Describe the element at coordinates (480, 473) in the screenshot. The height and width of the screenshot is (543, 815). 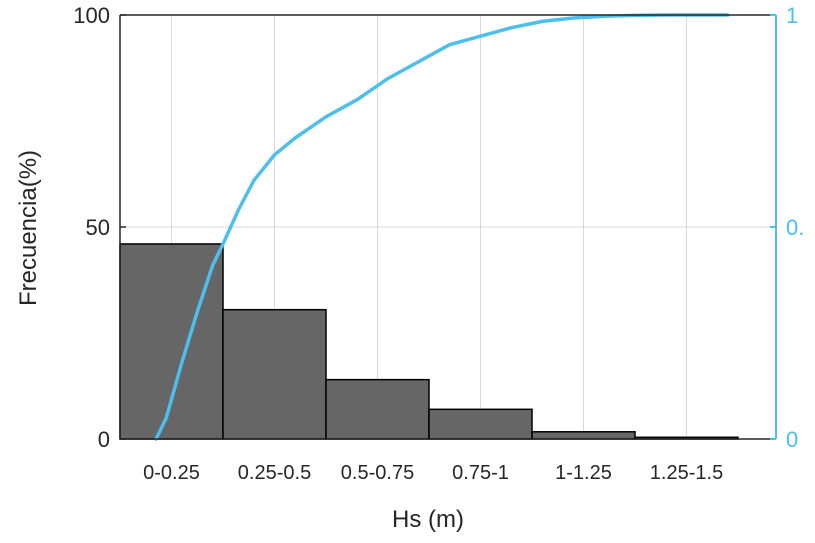
I see `x-tick-label: 0.75-1` at that location.